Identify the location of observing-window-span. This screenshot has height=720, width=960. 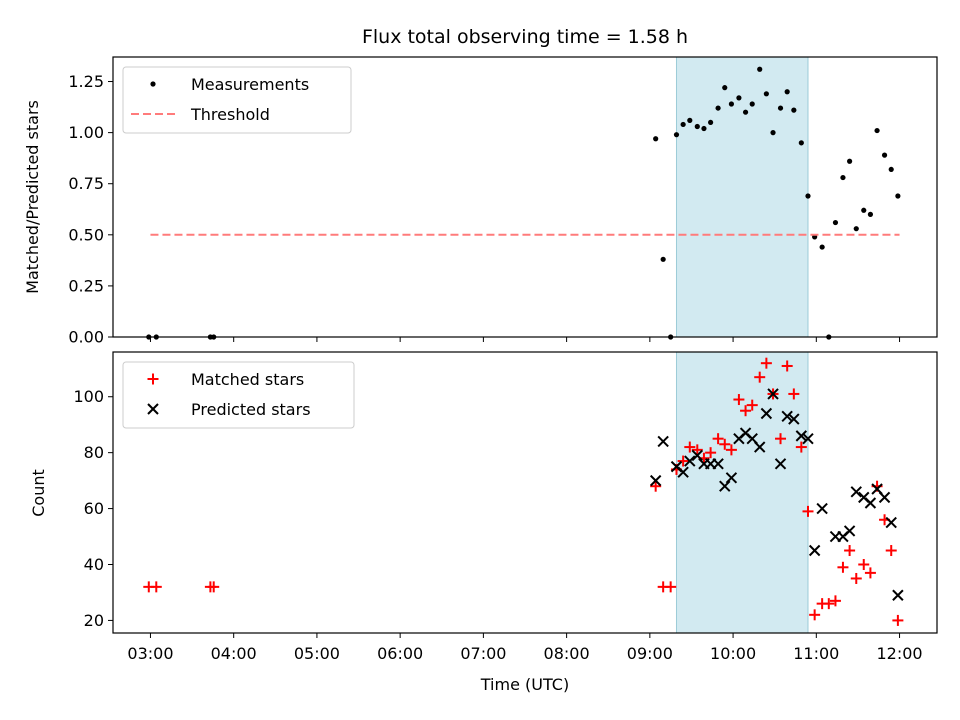
(742, 492).